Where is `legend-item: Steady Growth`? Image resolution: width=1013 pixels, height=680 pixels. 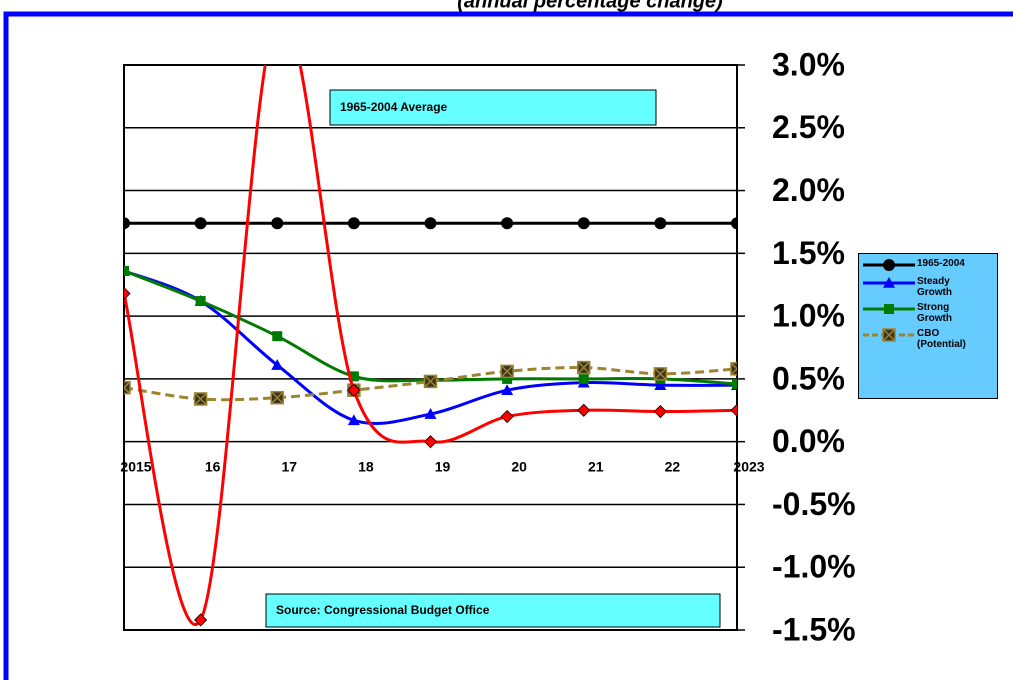
legend-item: Steady Growth is located at coordinates (928, 287).